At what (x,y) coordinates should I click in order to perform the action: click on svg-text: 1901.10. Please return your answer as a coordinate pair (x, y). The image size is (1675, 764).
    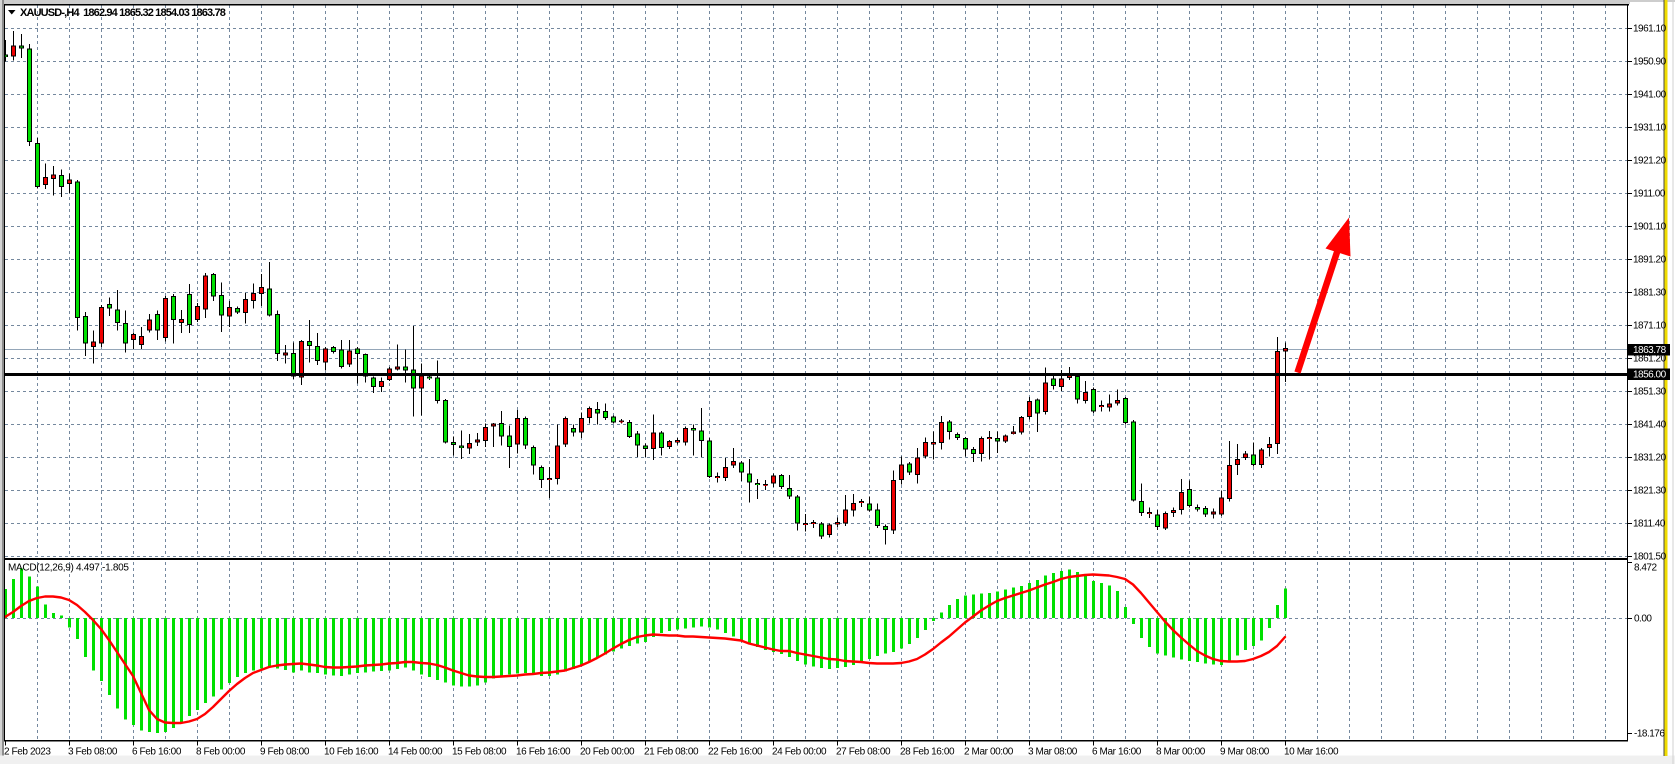
    Looking at the image, I should click on (1650, 227).